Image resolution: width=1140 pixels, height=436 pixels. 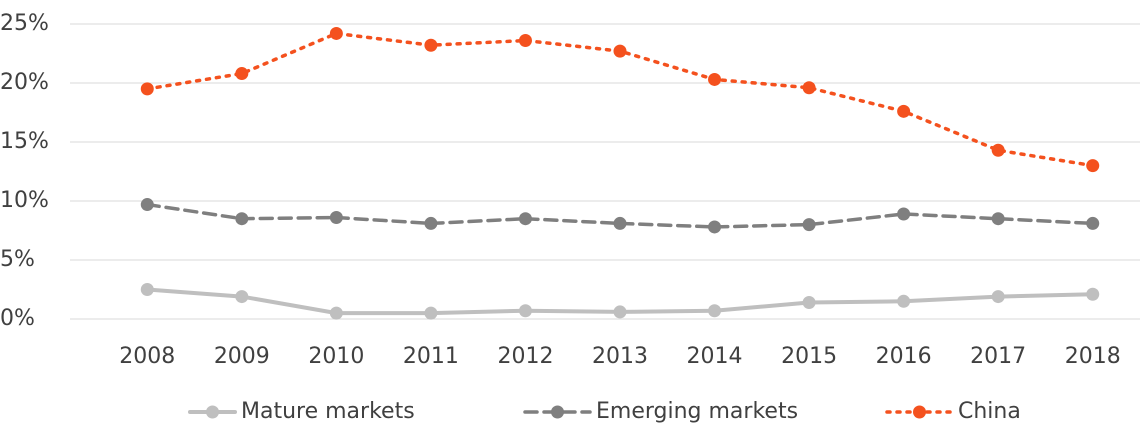 I want to click on x-tick-label: 2009, so click(x=242, y=356).